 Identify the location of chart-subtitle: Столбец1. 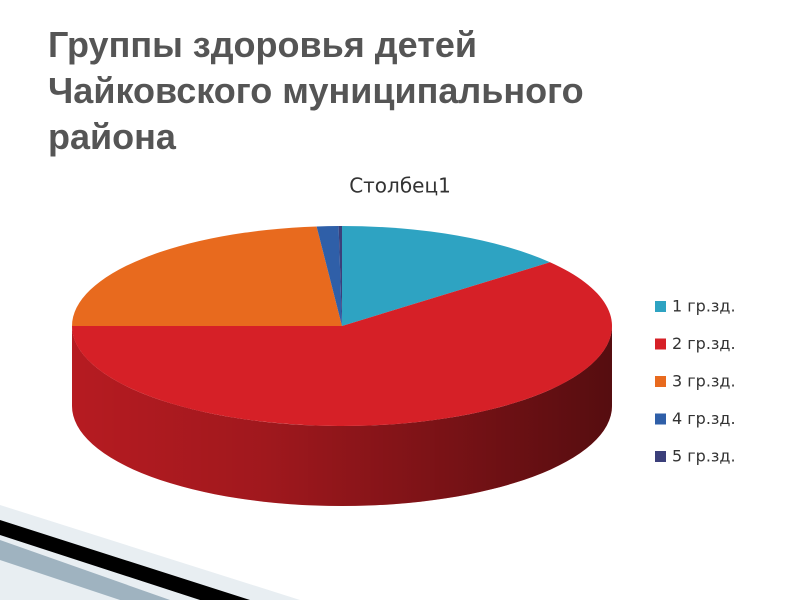
(400, 186).